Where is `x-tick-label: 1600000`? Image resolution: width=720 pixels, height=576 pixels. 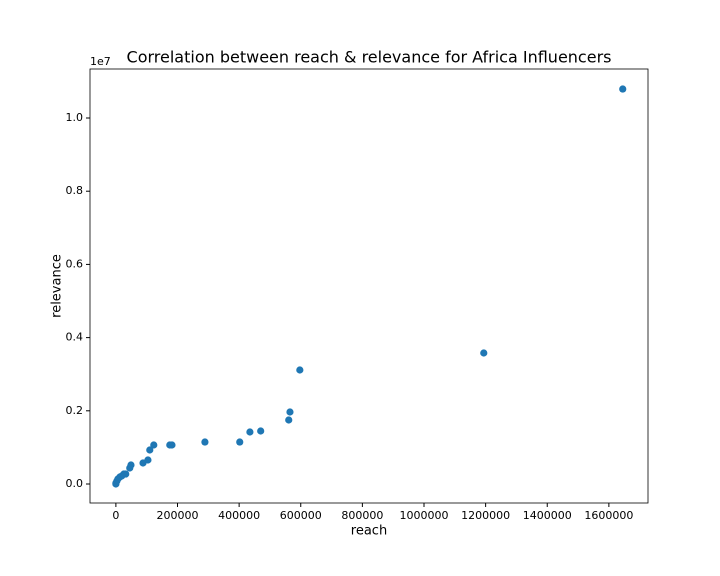
x-tick-label: 1600000 is located at coordinates (608, 515).